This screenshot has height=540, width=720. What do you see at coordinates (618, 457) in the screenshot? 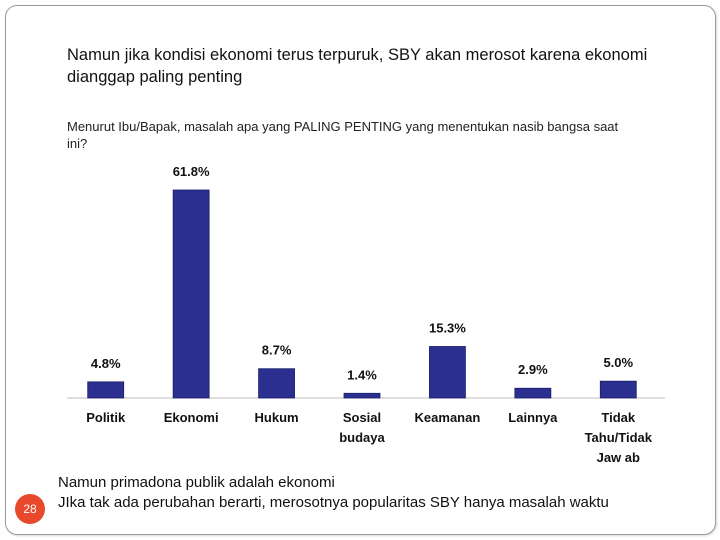
I see `category-label: Jaw ab` at bounding box center [618, 457].